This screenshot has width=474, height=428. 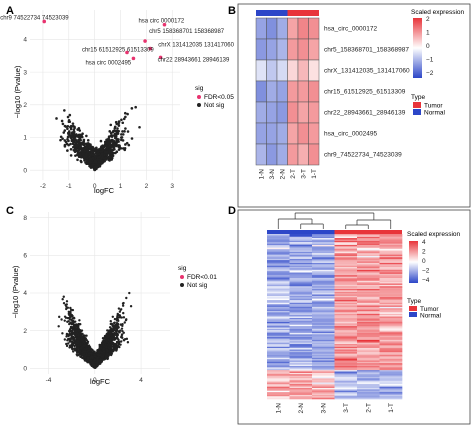 What do you see at coordinates (368, 408) in the screenshot?
I see `column-label: 2-T` at bounding box center [368, 408].